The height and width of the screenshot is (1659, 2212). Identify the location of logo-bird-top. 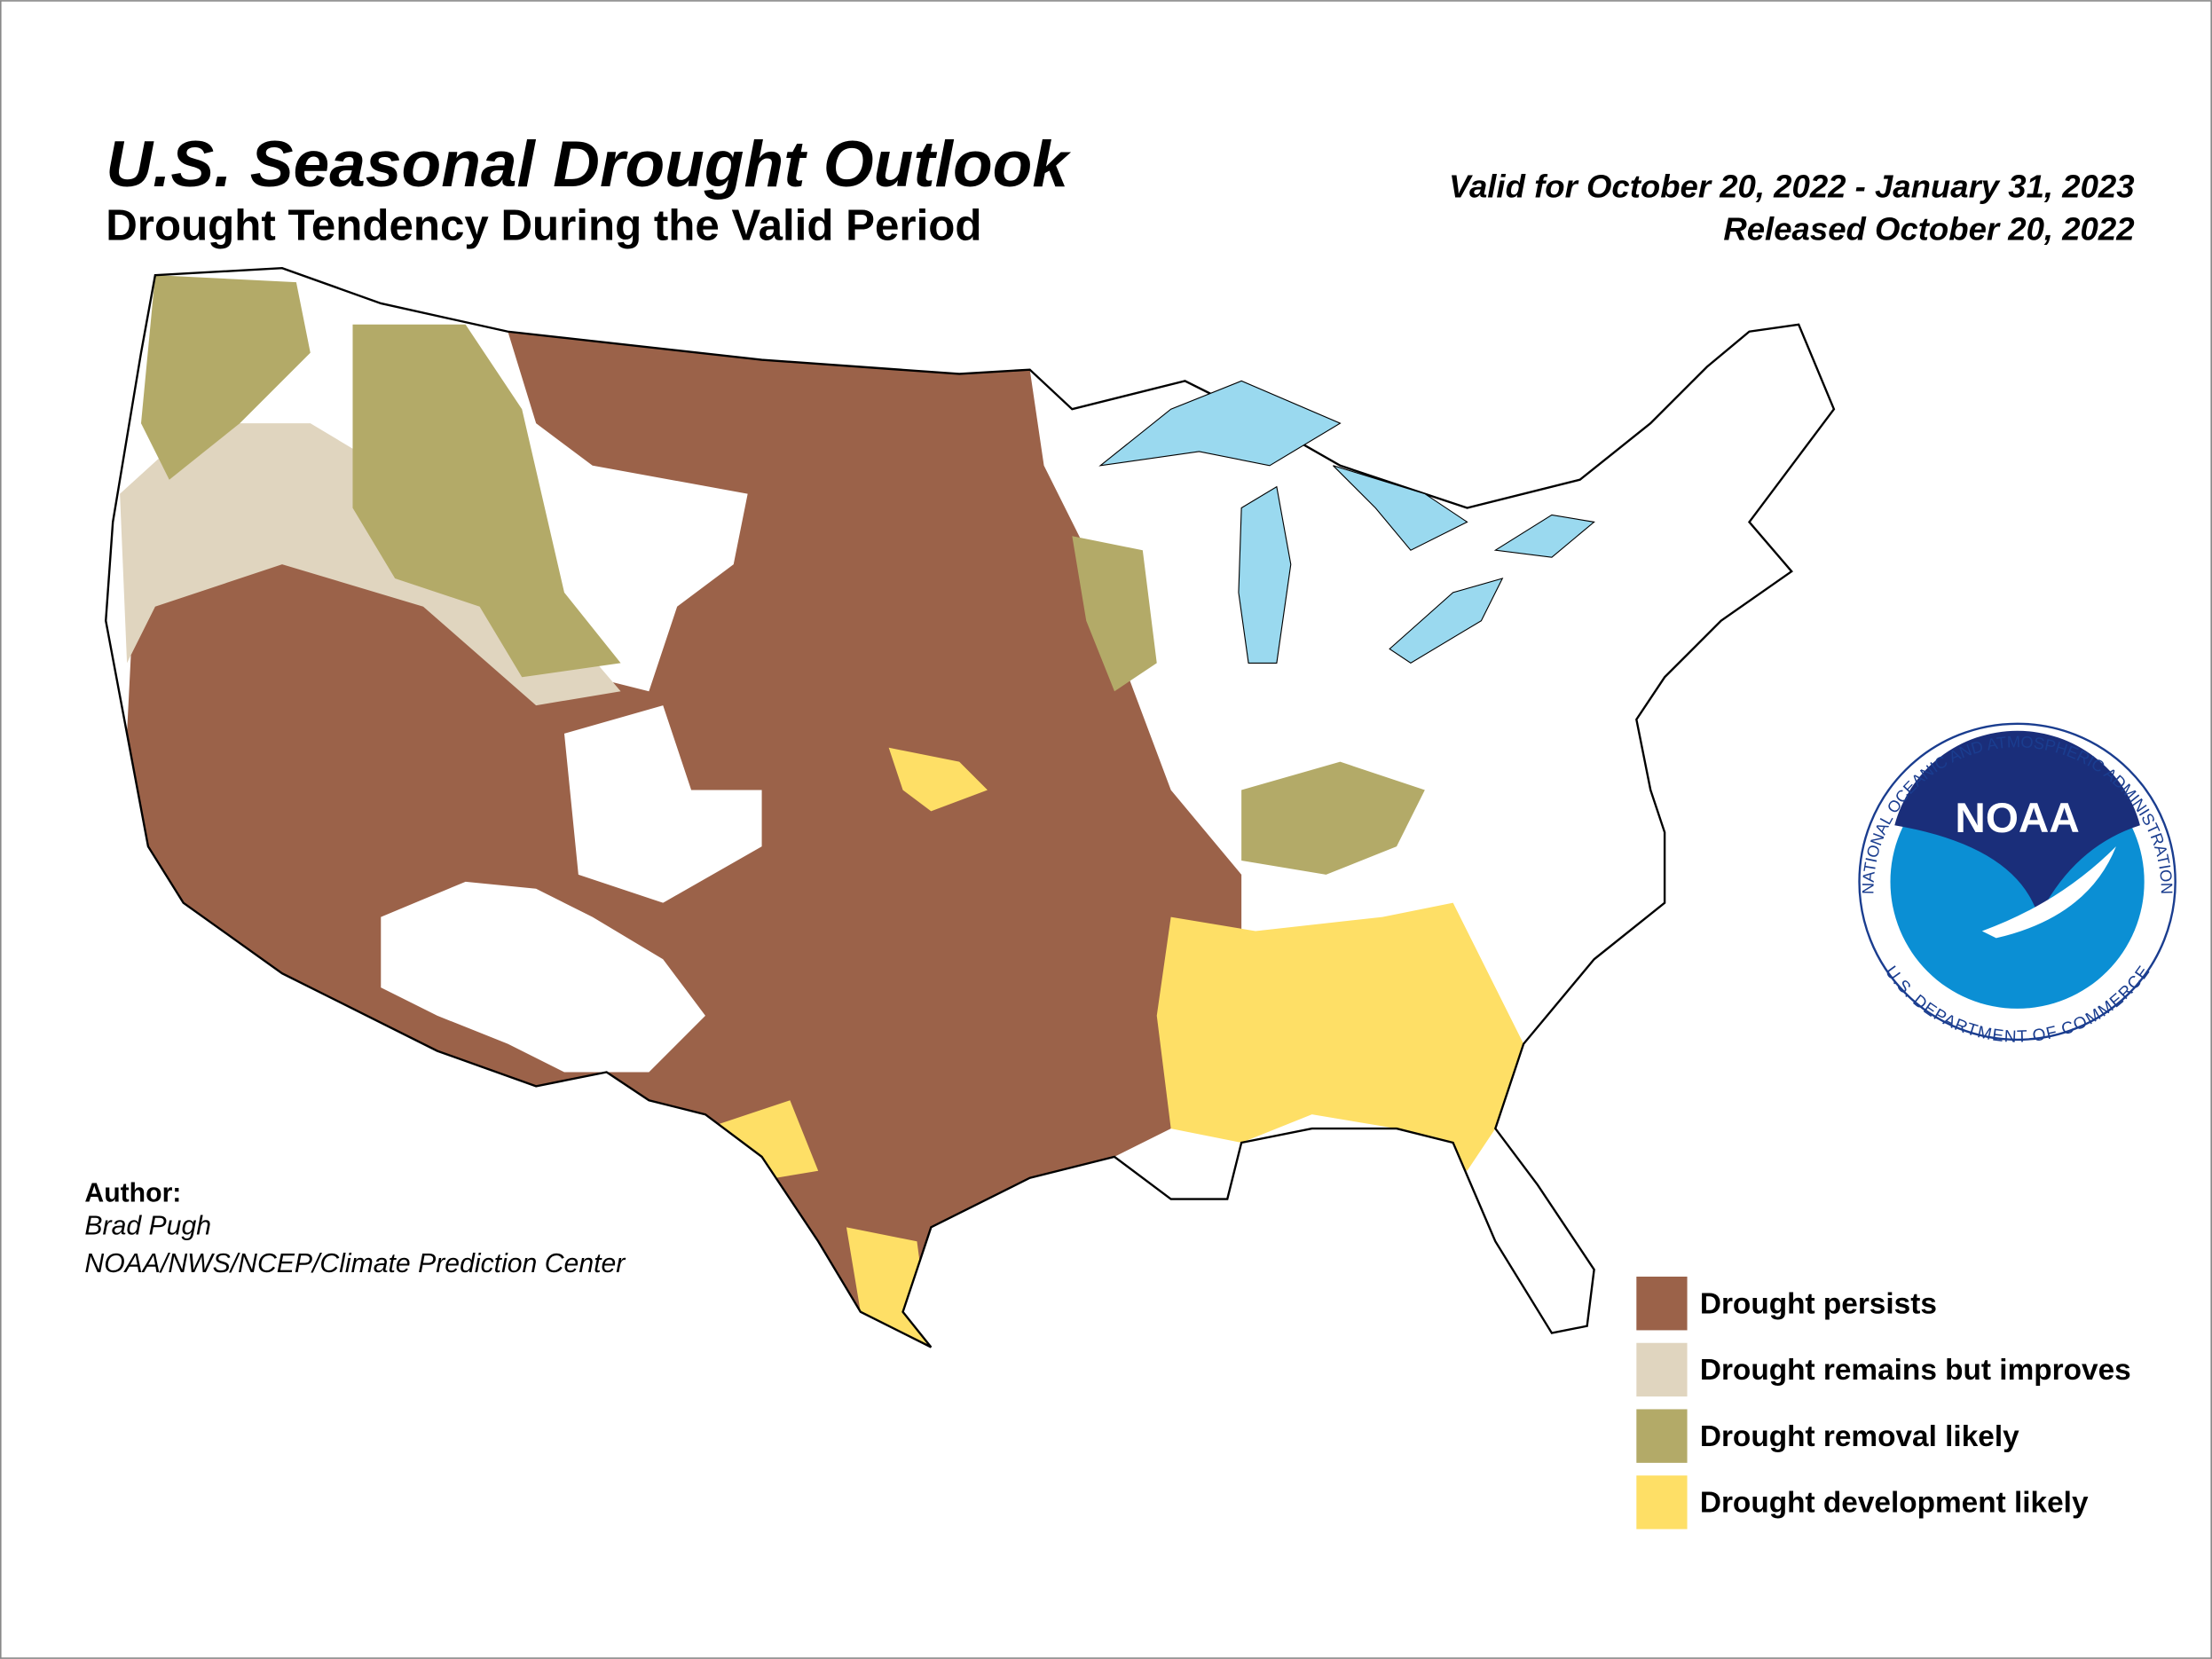
(2017, 823).